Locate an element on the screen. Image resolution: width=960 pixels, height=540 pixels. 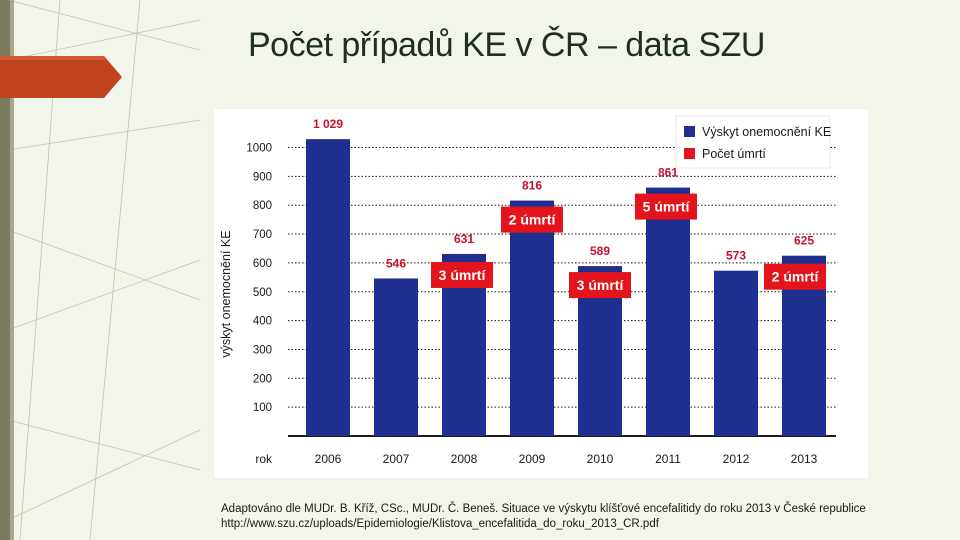
death-label-2010: 3 úmrtí is located at coordinates (601, 285).